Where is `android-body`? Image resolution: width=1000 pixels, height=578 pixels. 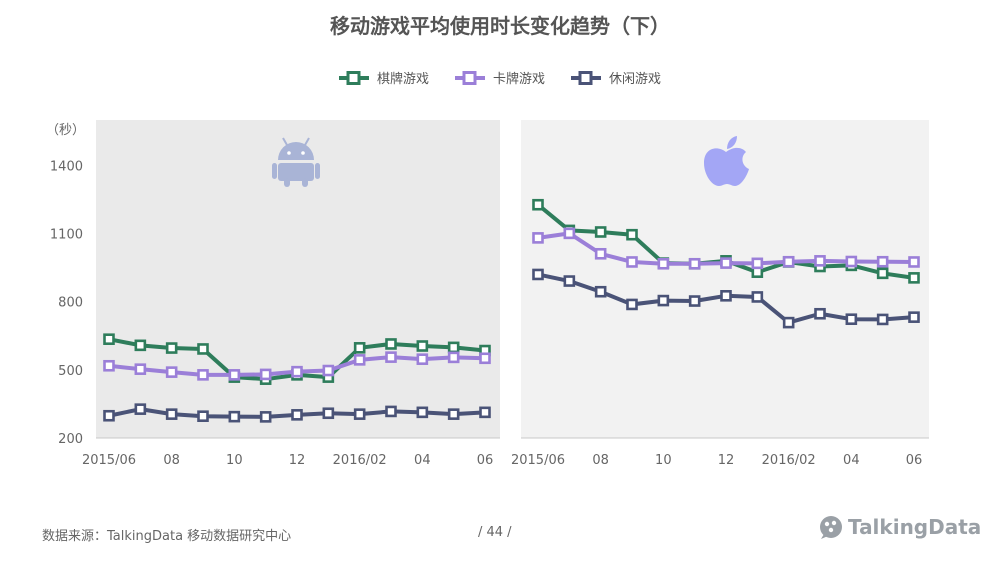
android-body is located at coordinates (296, 172).